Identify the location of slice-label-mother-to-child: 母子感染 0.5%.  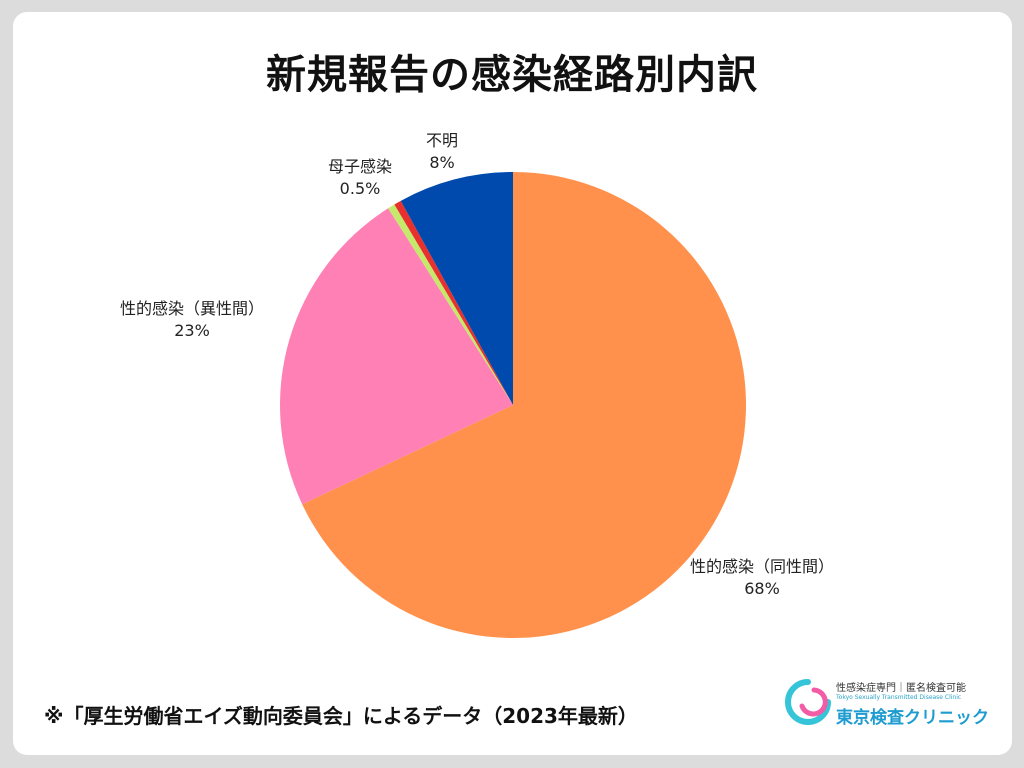
(360, 178).